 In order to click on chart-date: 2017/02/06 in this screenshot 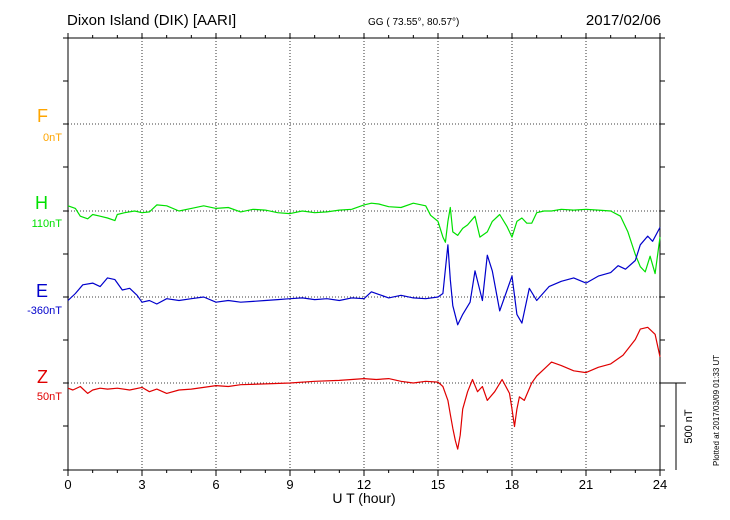, I will do `click(623, 20)`.